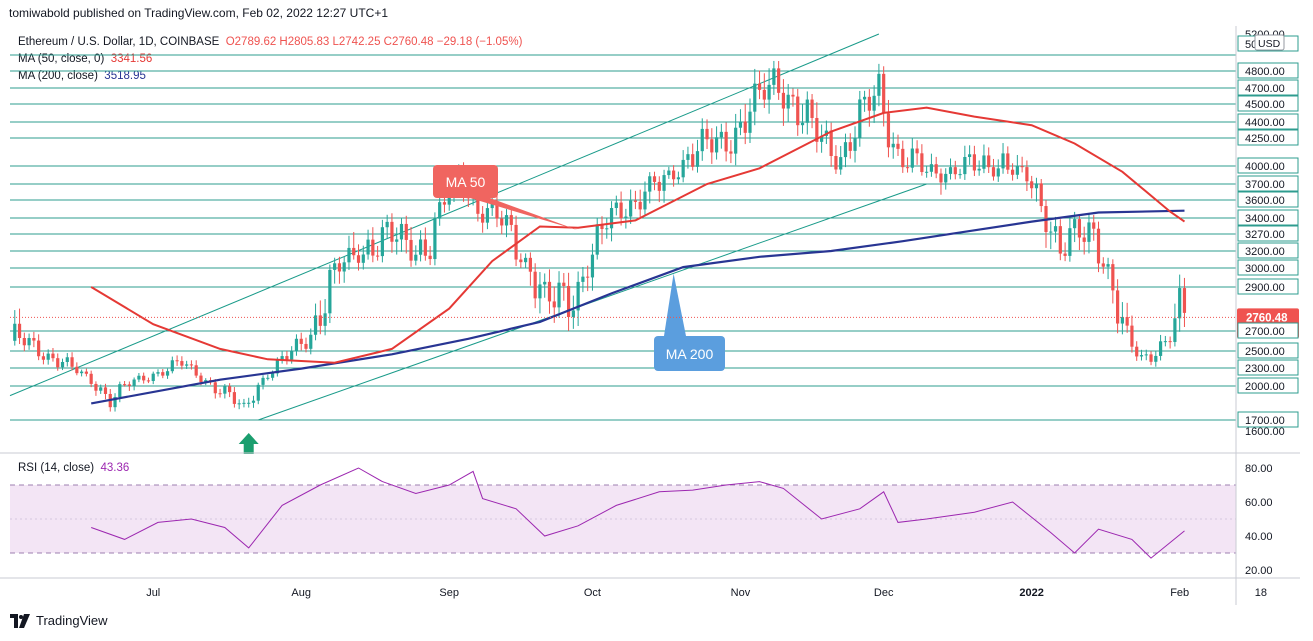 The width and height of the screenshot is (1313, 641). What do you see at coordinates (1265, 105) in the screenshot?
I see `price-tick-label: 4500.00` at bounding box center [1265, 105].